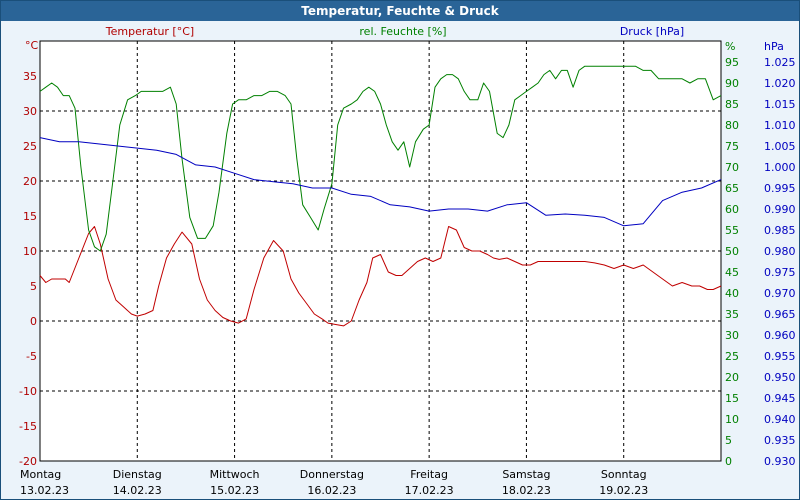 The image size is (800, 500). I want to click on humidity-tick-label: 10, so click(732, 419).